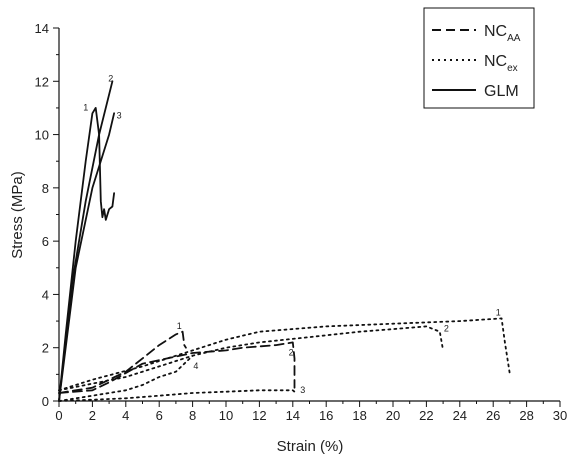  Describe the element at coordinates (42, 28) in the screenshot. I see `y-tick-label: 14` at that location.